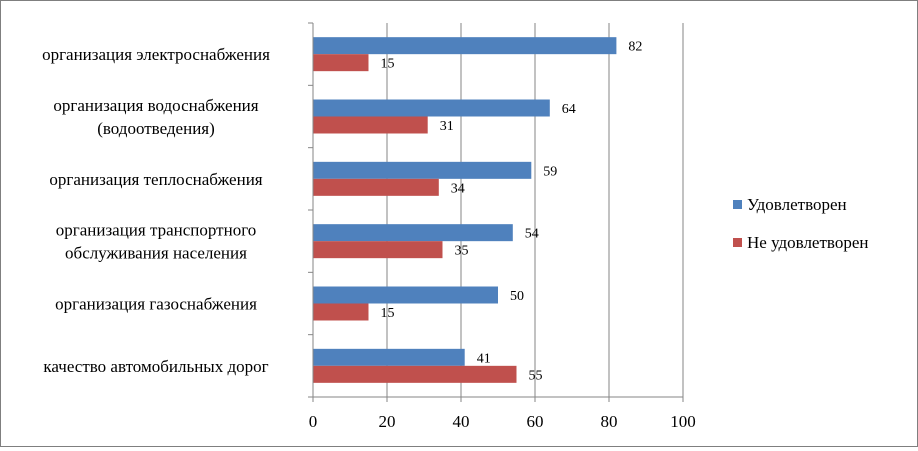 Image resolution: width=918 pixels, height=451 pixels. I want to click on data-label: 50, so click(517, 296).